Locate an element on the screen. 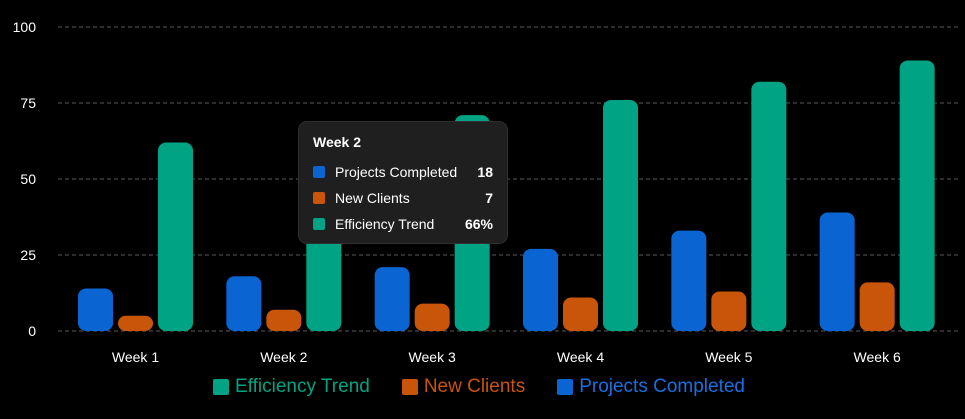 The image size is (965, 419). tooltip-value: 66% is located at coordinates (478, 224).